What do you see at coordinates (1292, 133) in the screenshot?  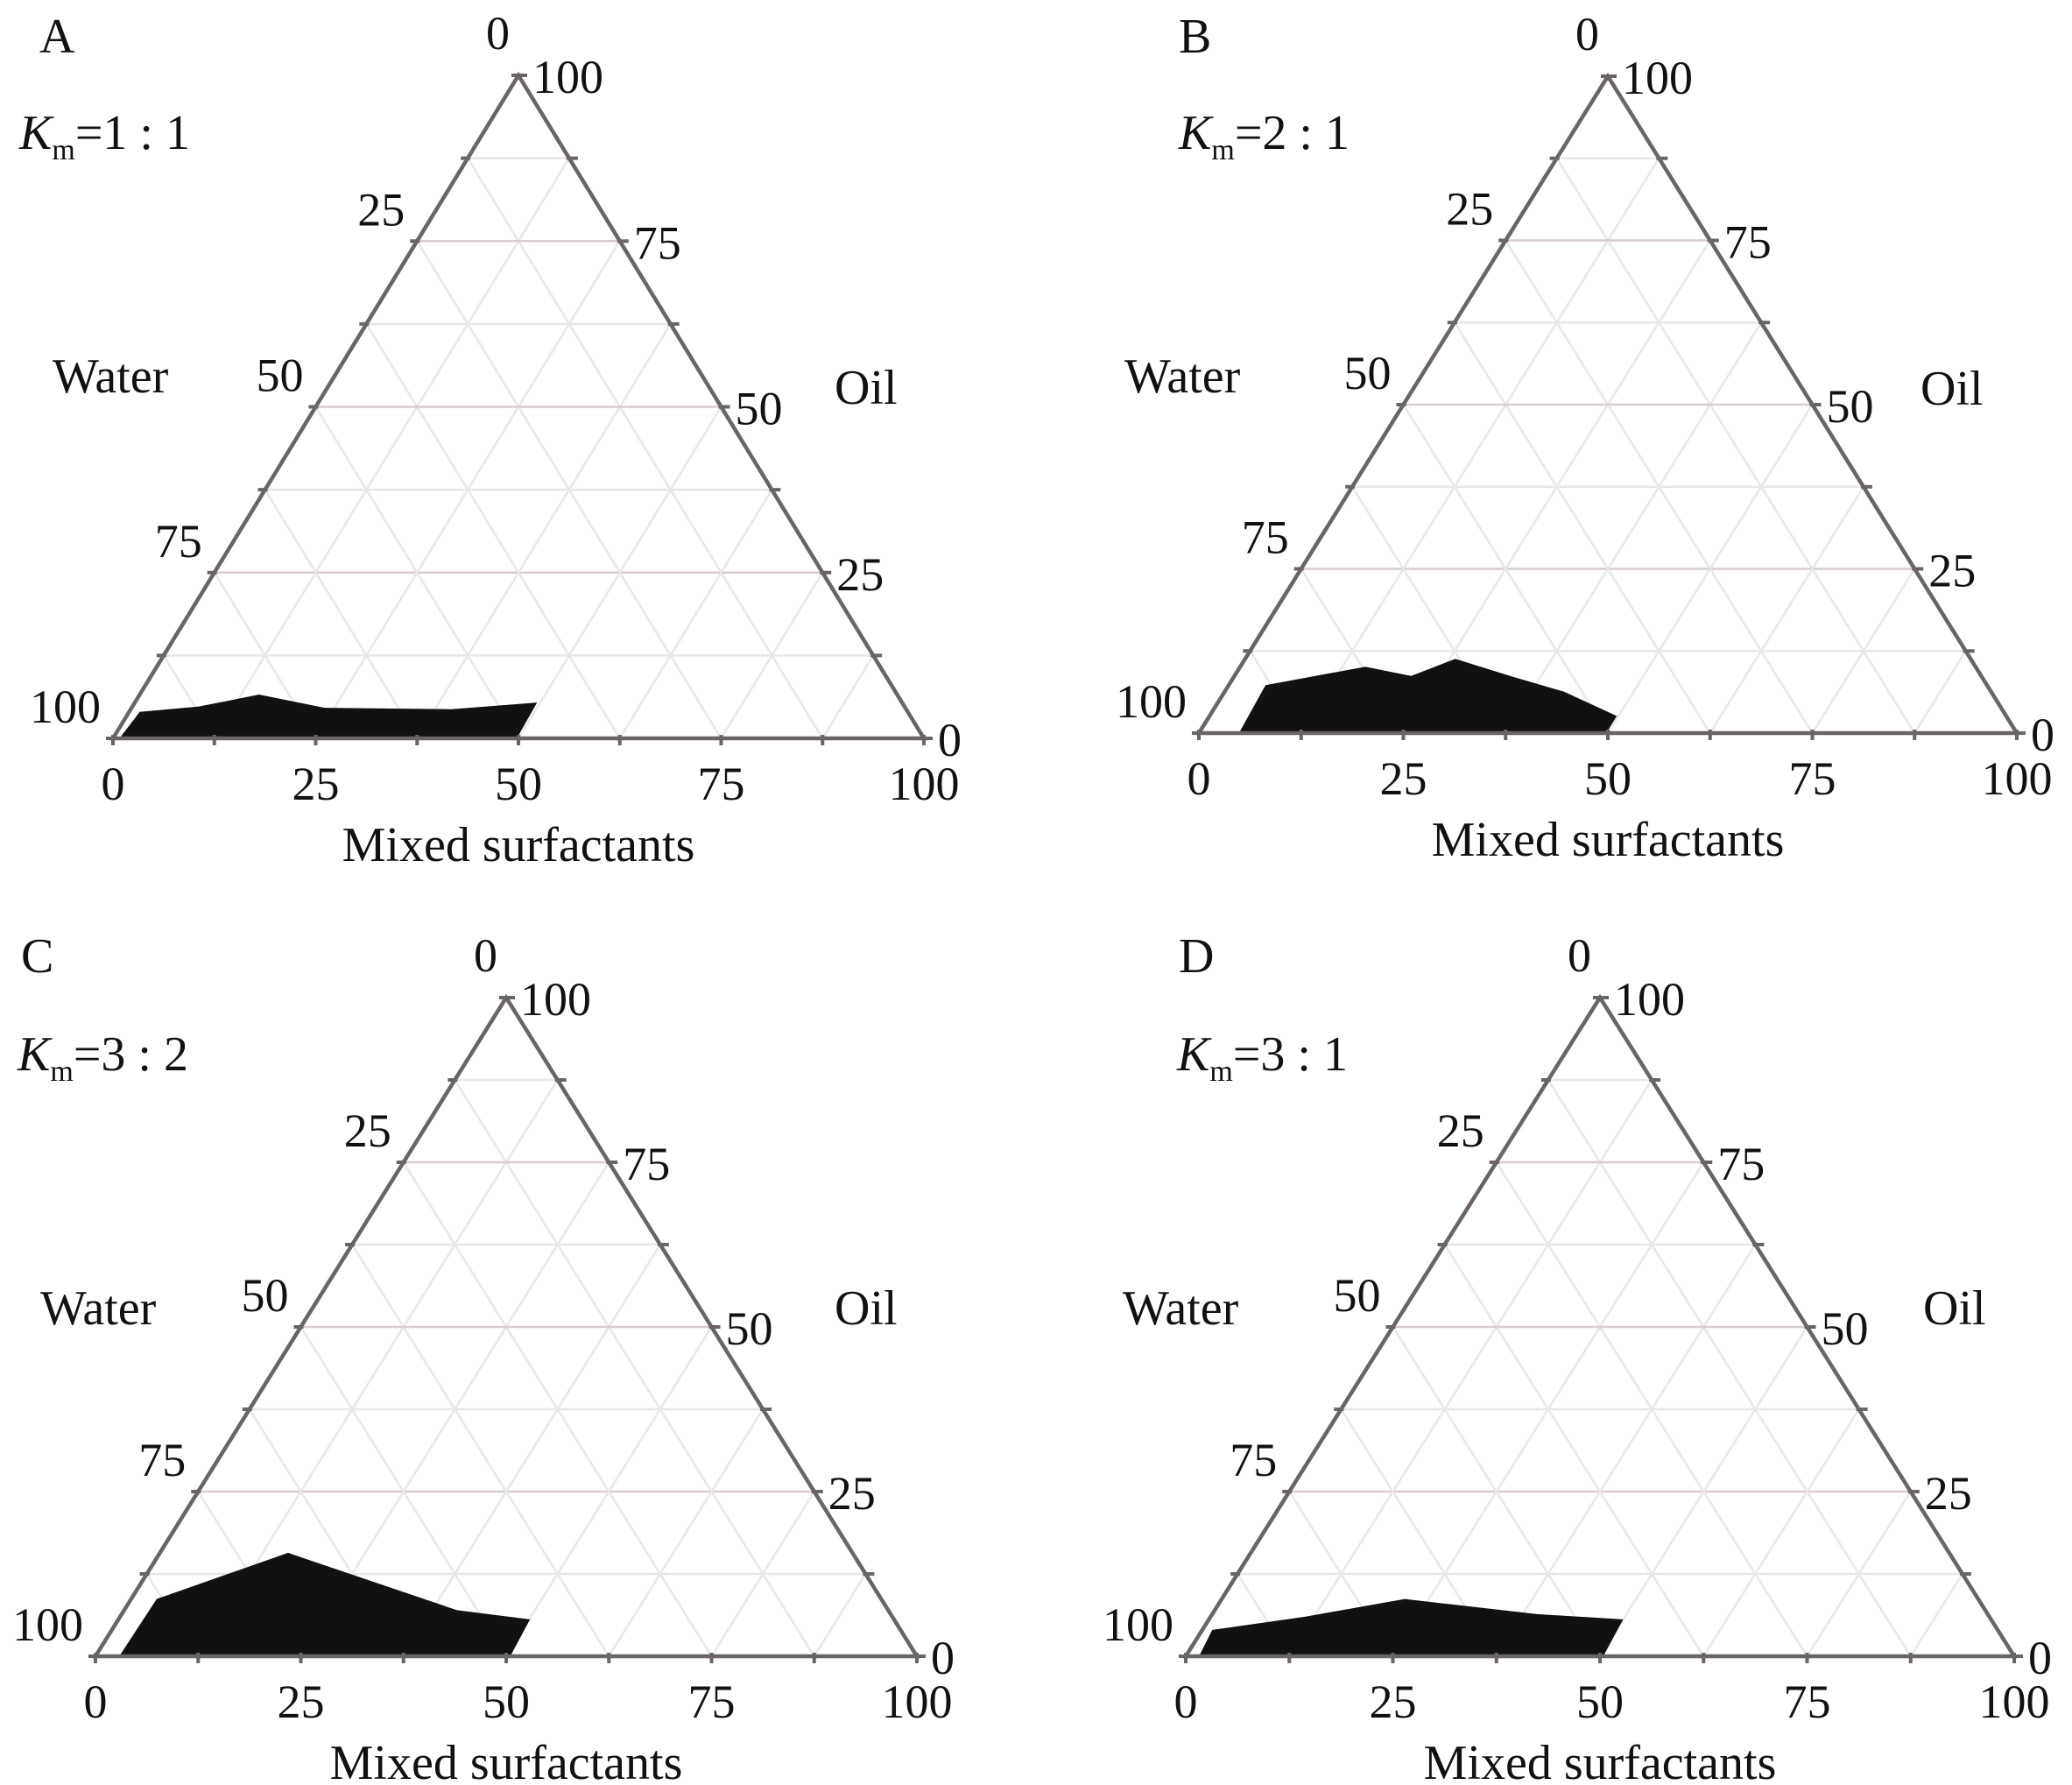 I see `km-ratio-value: =2 : 1` at bounding box center [1292, 133].